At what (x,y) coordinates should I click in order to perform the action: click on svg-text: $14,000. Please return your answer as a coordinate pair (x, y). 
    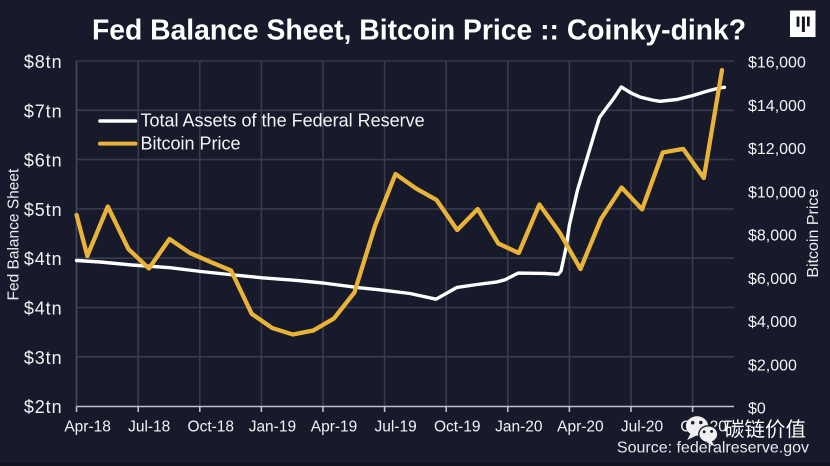
    Looking at the image, I should click on (777, 106).